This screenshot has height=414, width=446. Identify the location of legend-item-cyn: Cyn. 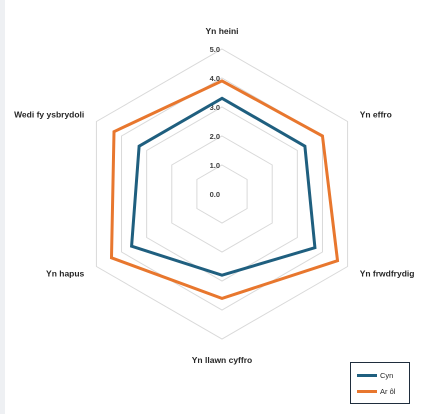
(375, 375).